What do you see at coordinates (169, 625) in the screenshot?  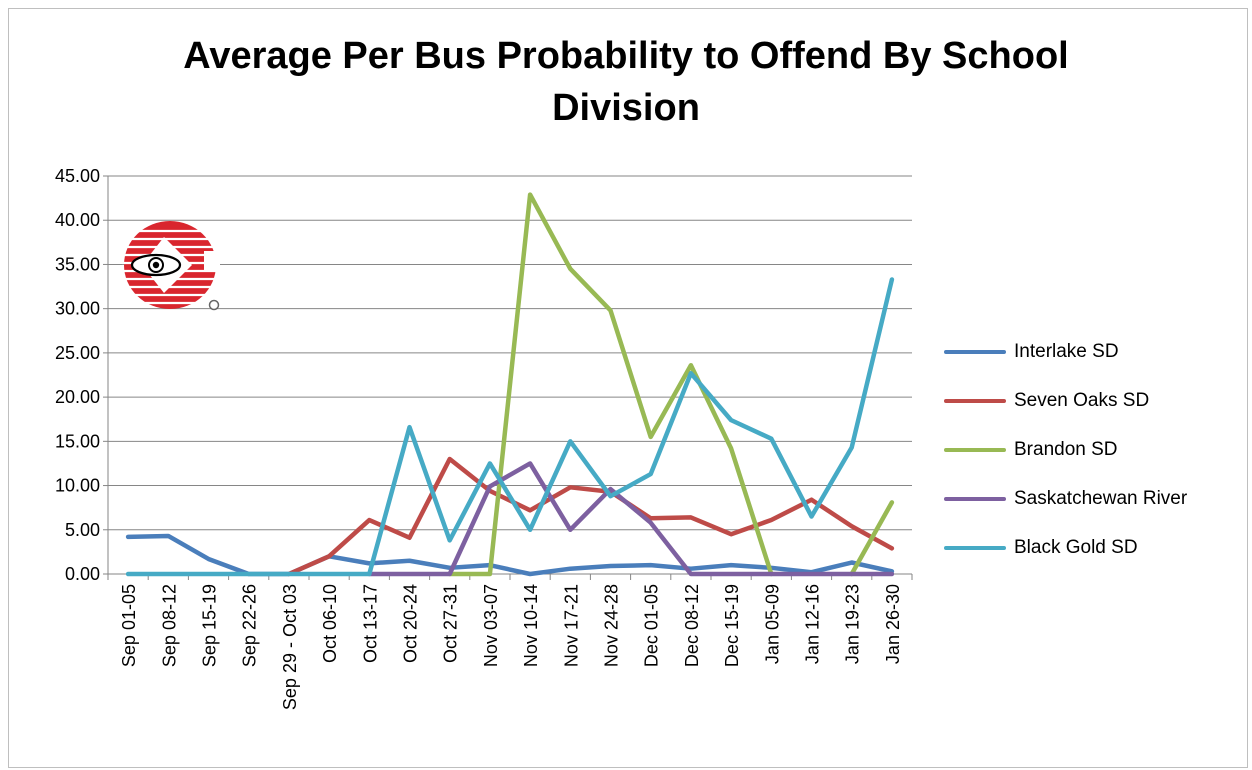 I see `x-tick-label: Sep 08-12` at bounding box center [169, 625].